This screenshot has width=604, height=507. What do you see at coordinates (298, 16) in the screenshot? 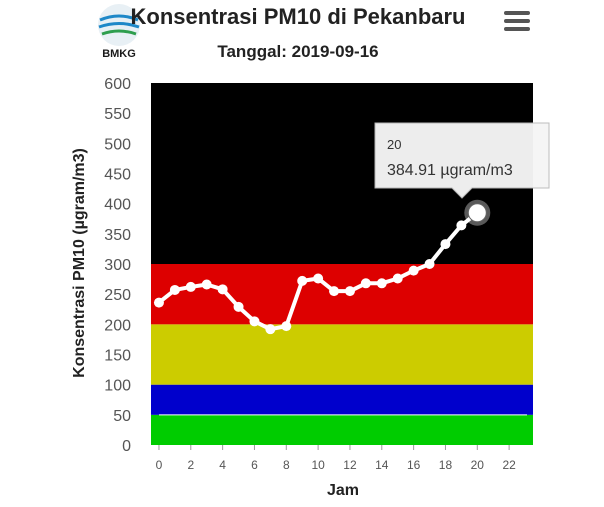
I see `chart-title: Konsentrasi PM10 di Pekanbaru` at bounding box center [298, 16].